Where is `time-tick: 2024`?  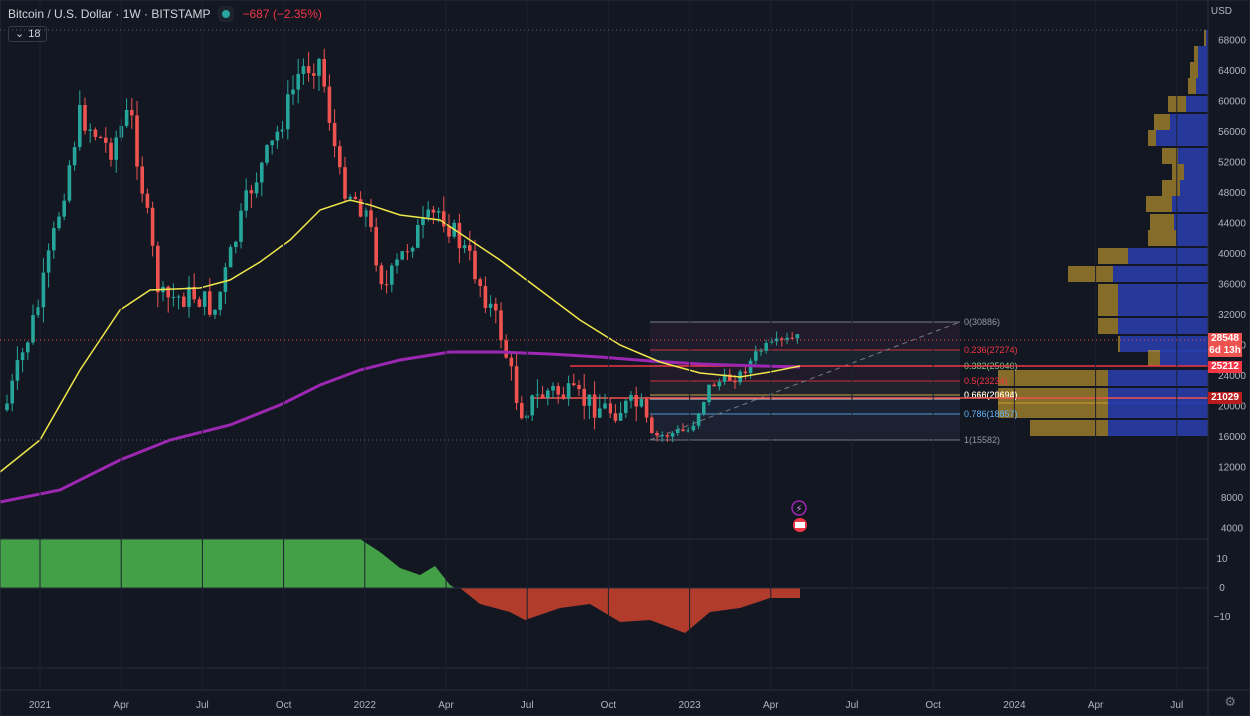
time-tick: 2024 is located at coordinates (1014, 705).